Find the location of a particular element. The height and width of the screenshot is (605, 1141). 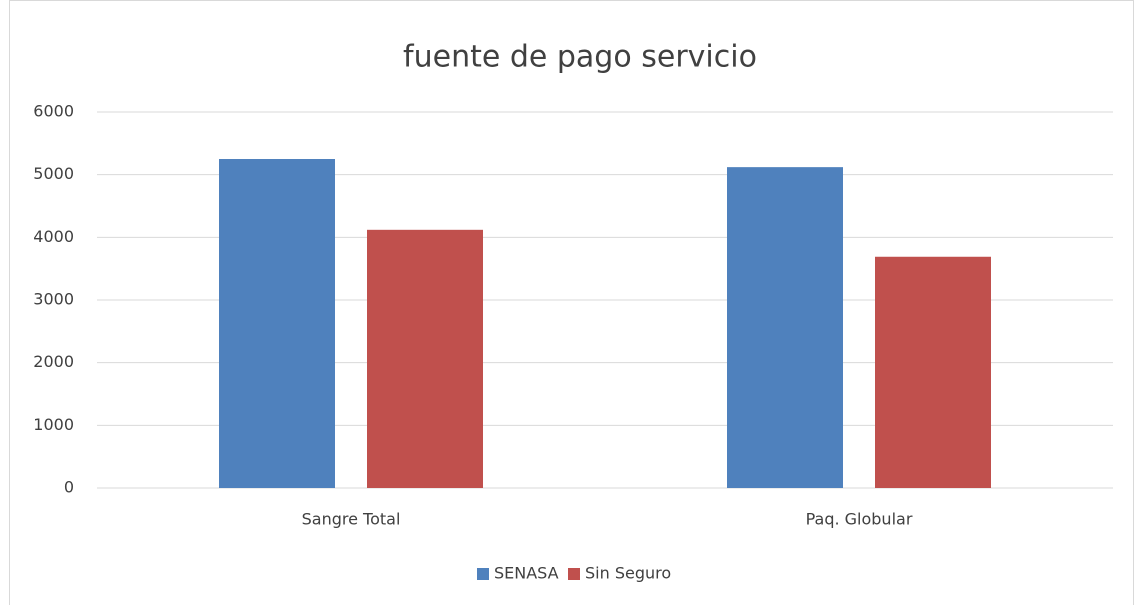

y-tick-label: 6000 is located at coordinates (53, 111).